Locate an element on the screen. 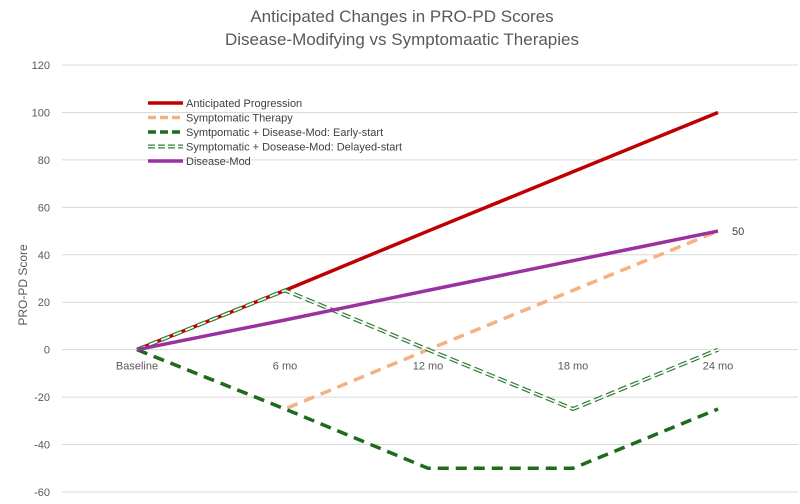  chart-title-line-1: Anticipated Changes in PRO-PD Scores is located at coordinates (401, 16).